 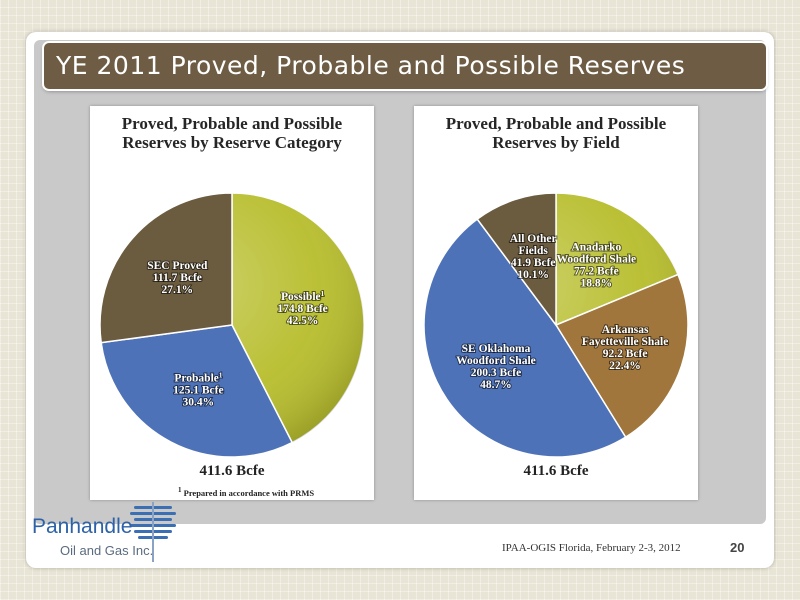 What do you see at coordinates (249, 492) in the screenshot?
I see `footnote-text: Prepared in accordance with PRMS` at bounding box center [249, 492].